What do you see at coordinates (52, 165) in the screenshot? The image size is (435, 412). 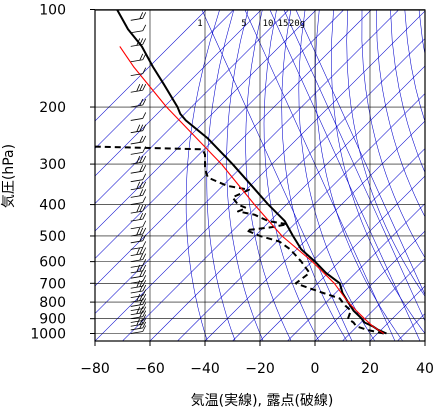 I see `y-tick-label: 300` at bounding box center [52, 165].